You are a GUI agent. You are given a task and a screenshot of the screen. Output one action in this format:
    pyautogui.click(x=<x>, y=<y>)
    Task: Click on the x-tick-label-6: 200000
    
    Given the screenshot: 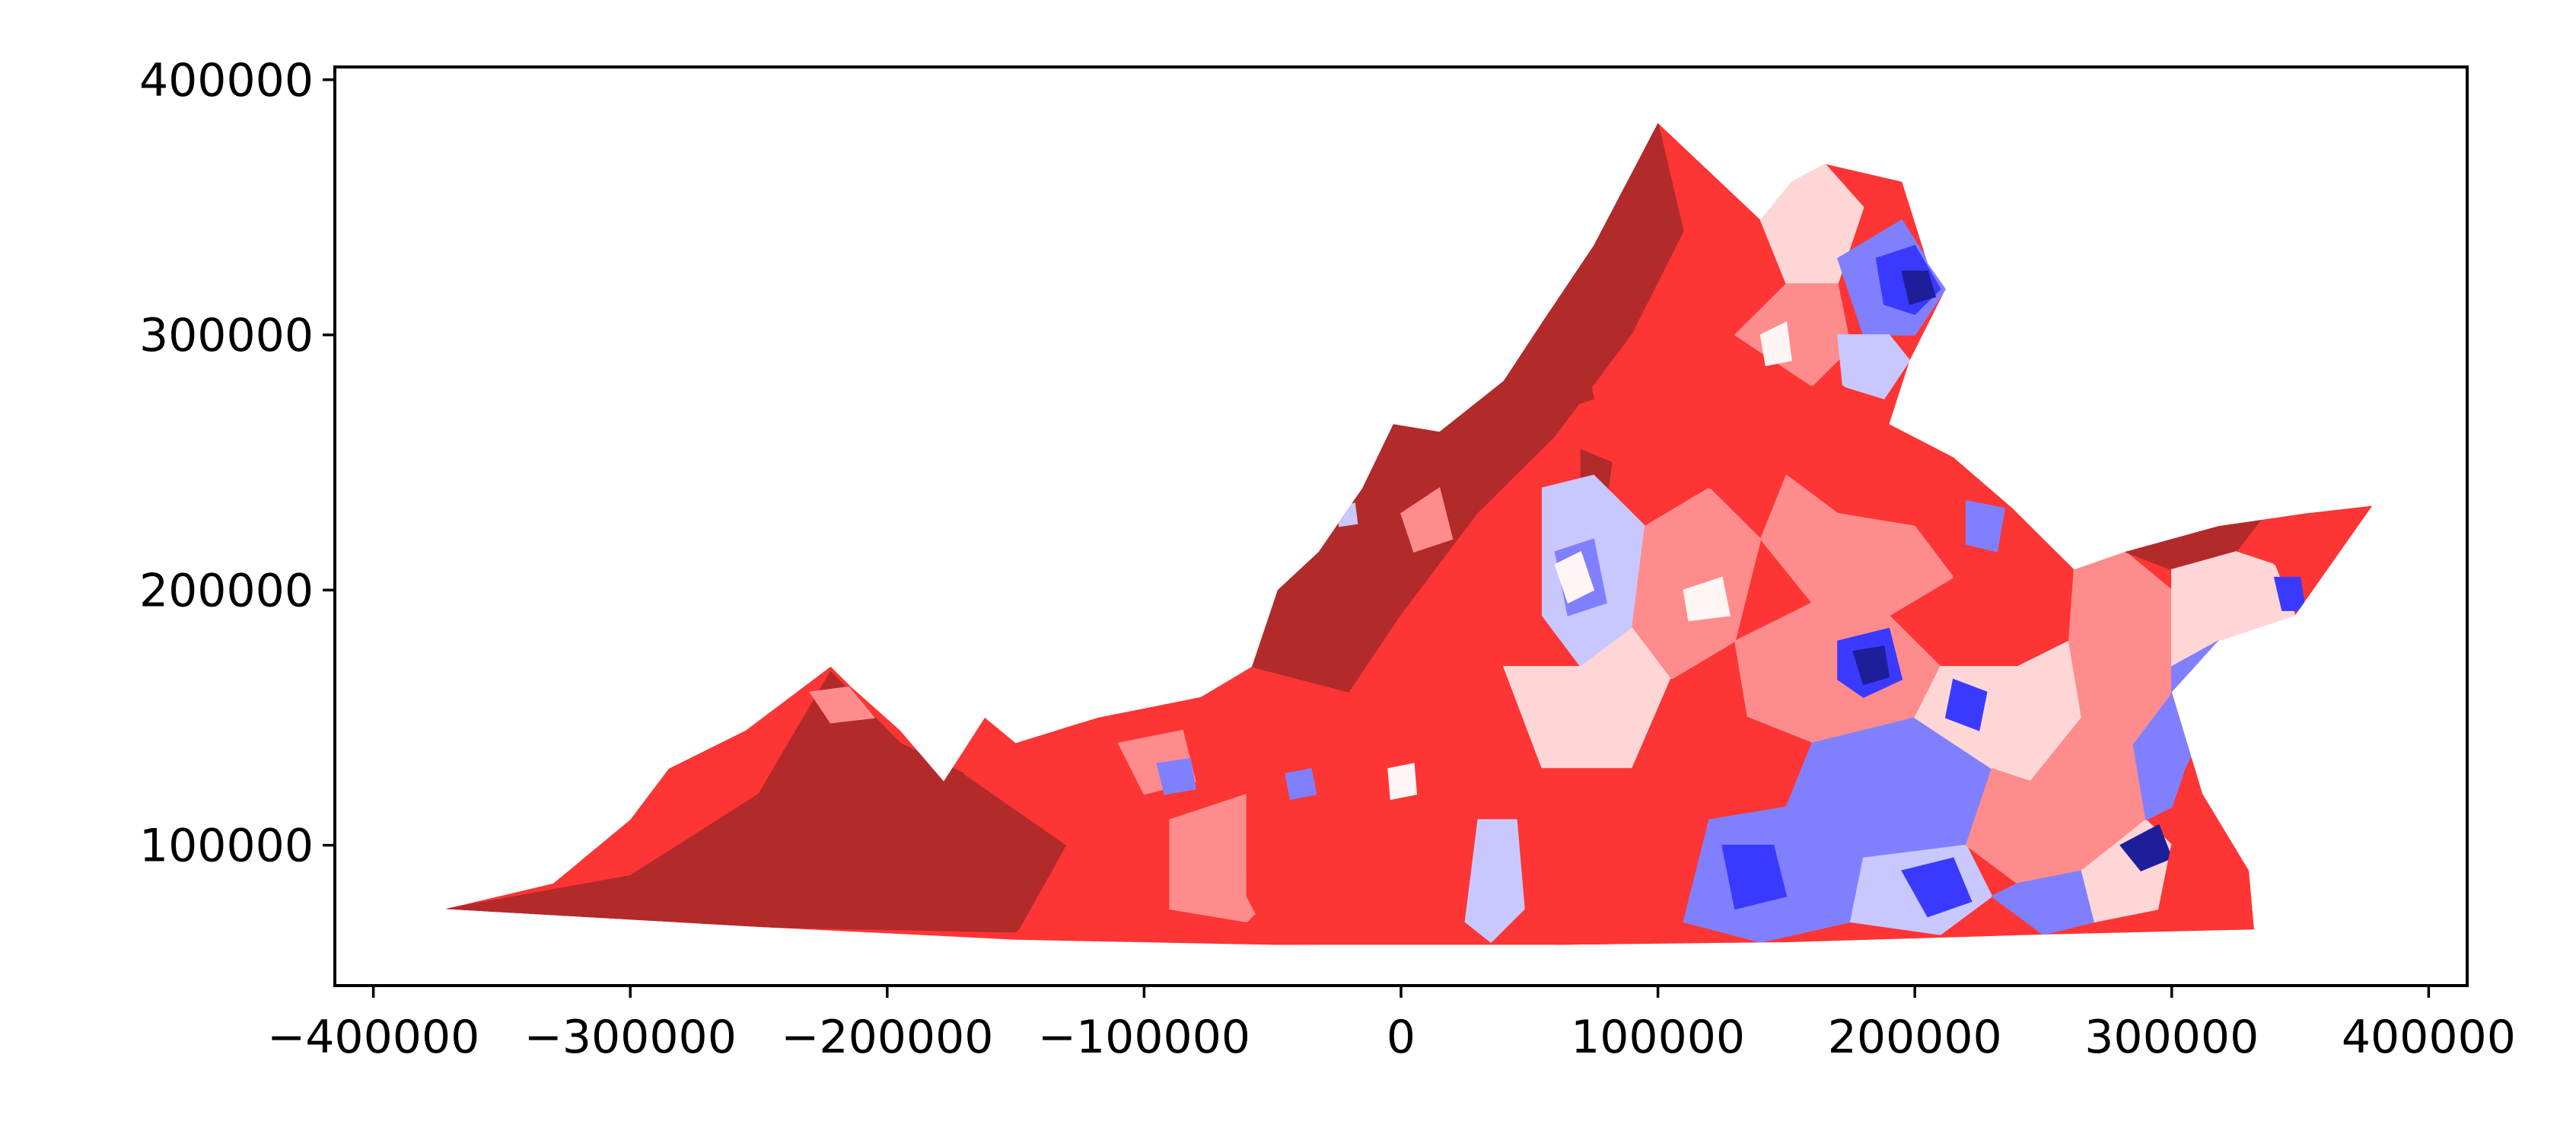 What is the action you would take?
    pyautogui.click(x=1915, y=1037)
    